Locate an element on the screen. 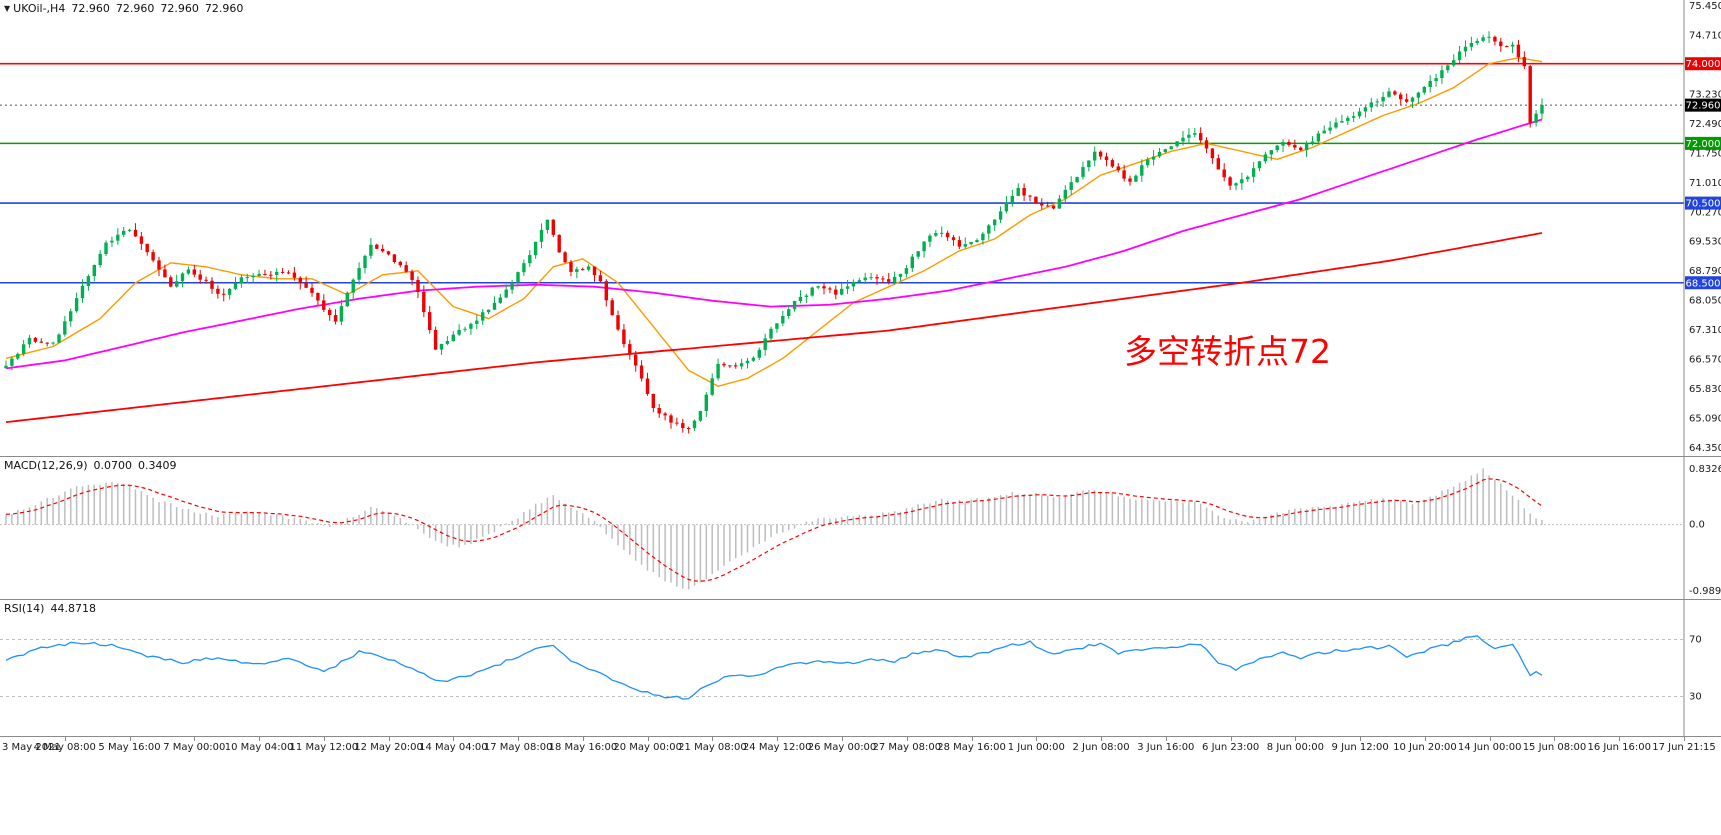  svg-text: 74.000 is located at coordinates (1703, 64).